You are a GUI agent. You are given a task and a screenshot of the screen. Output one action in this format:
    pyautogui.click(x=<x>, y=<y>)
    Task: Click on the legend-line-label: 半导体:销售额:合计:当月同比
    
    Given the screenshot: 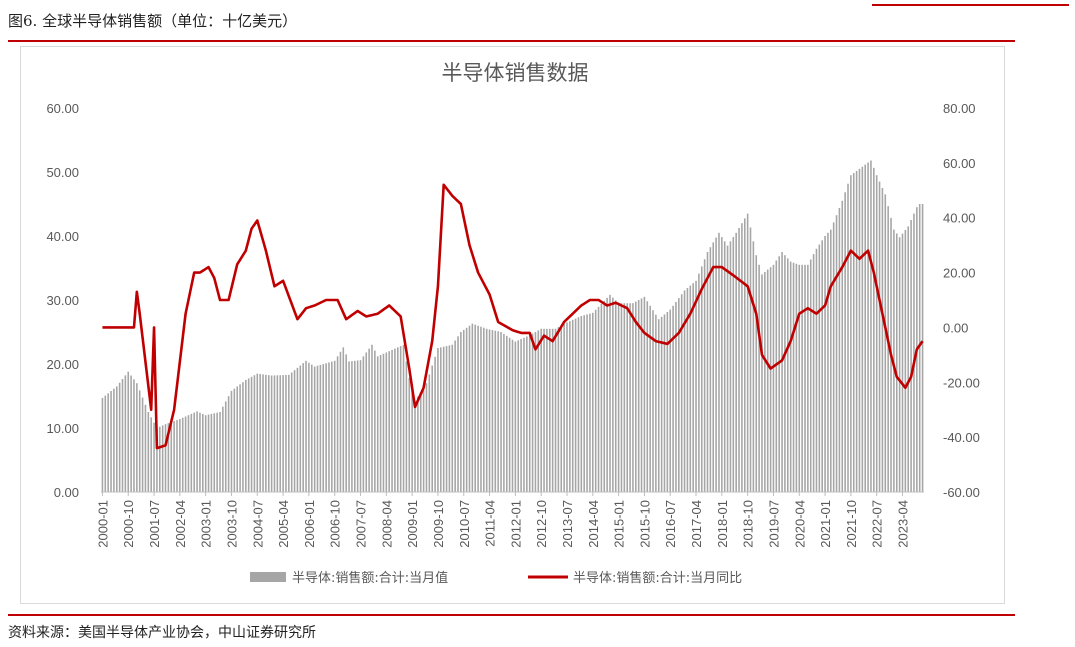 What is the action you would take?
    pyautogui.click(x=657, y=578)
    